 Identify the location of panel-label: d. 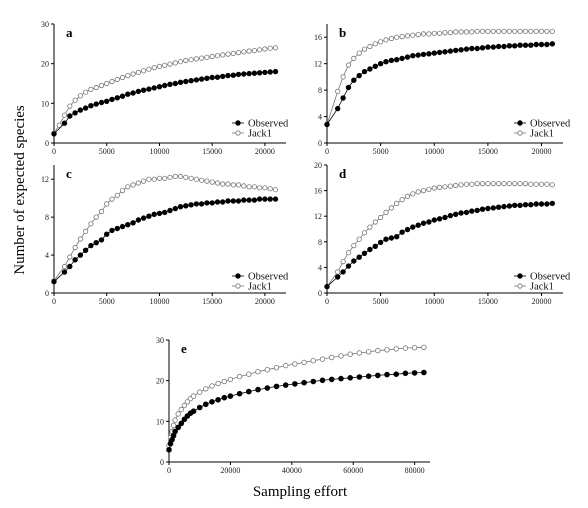
(343, 173).